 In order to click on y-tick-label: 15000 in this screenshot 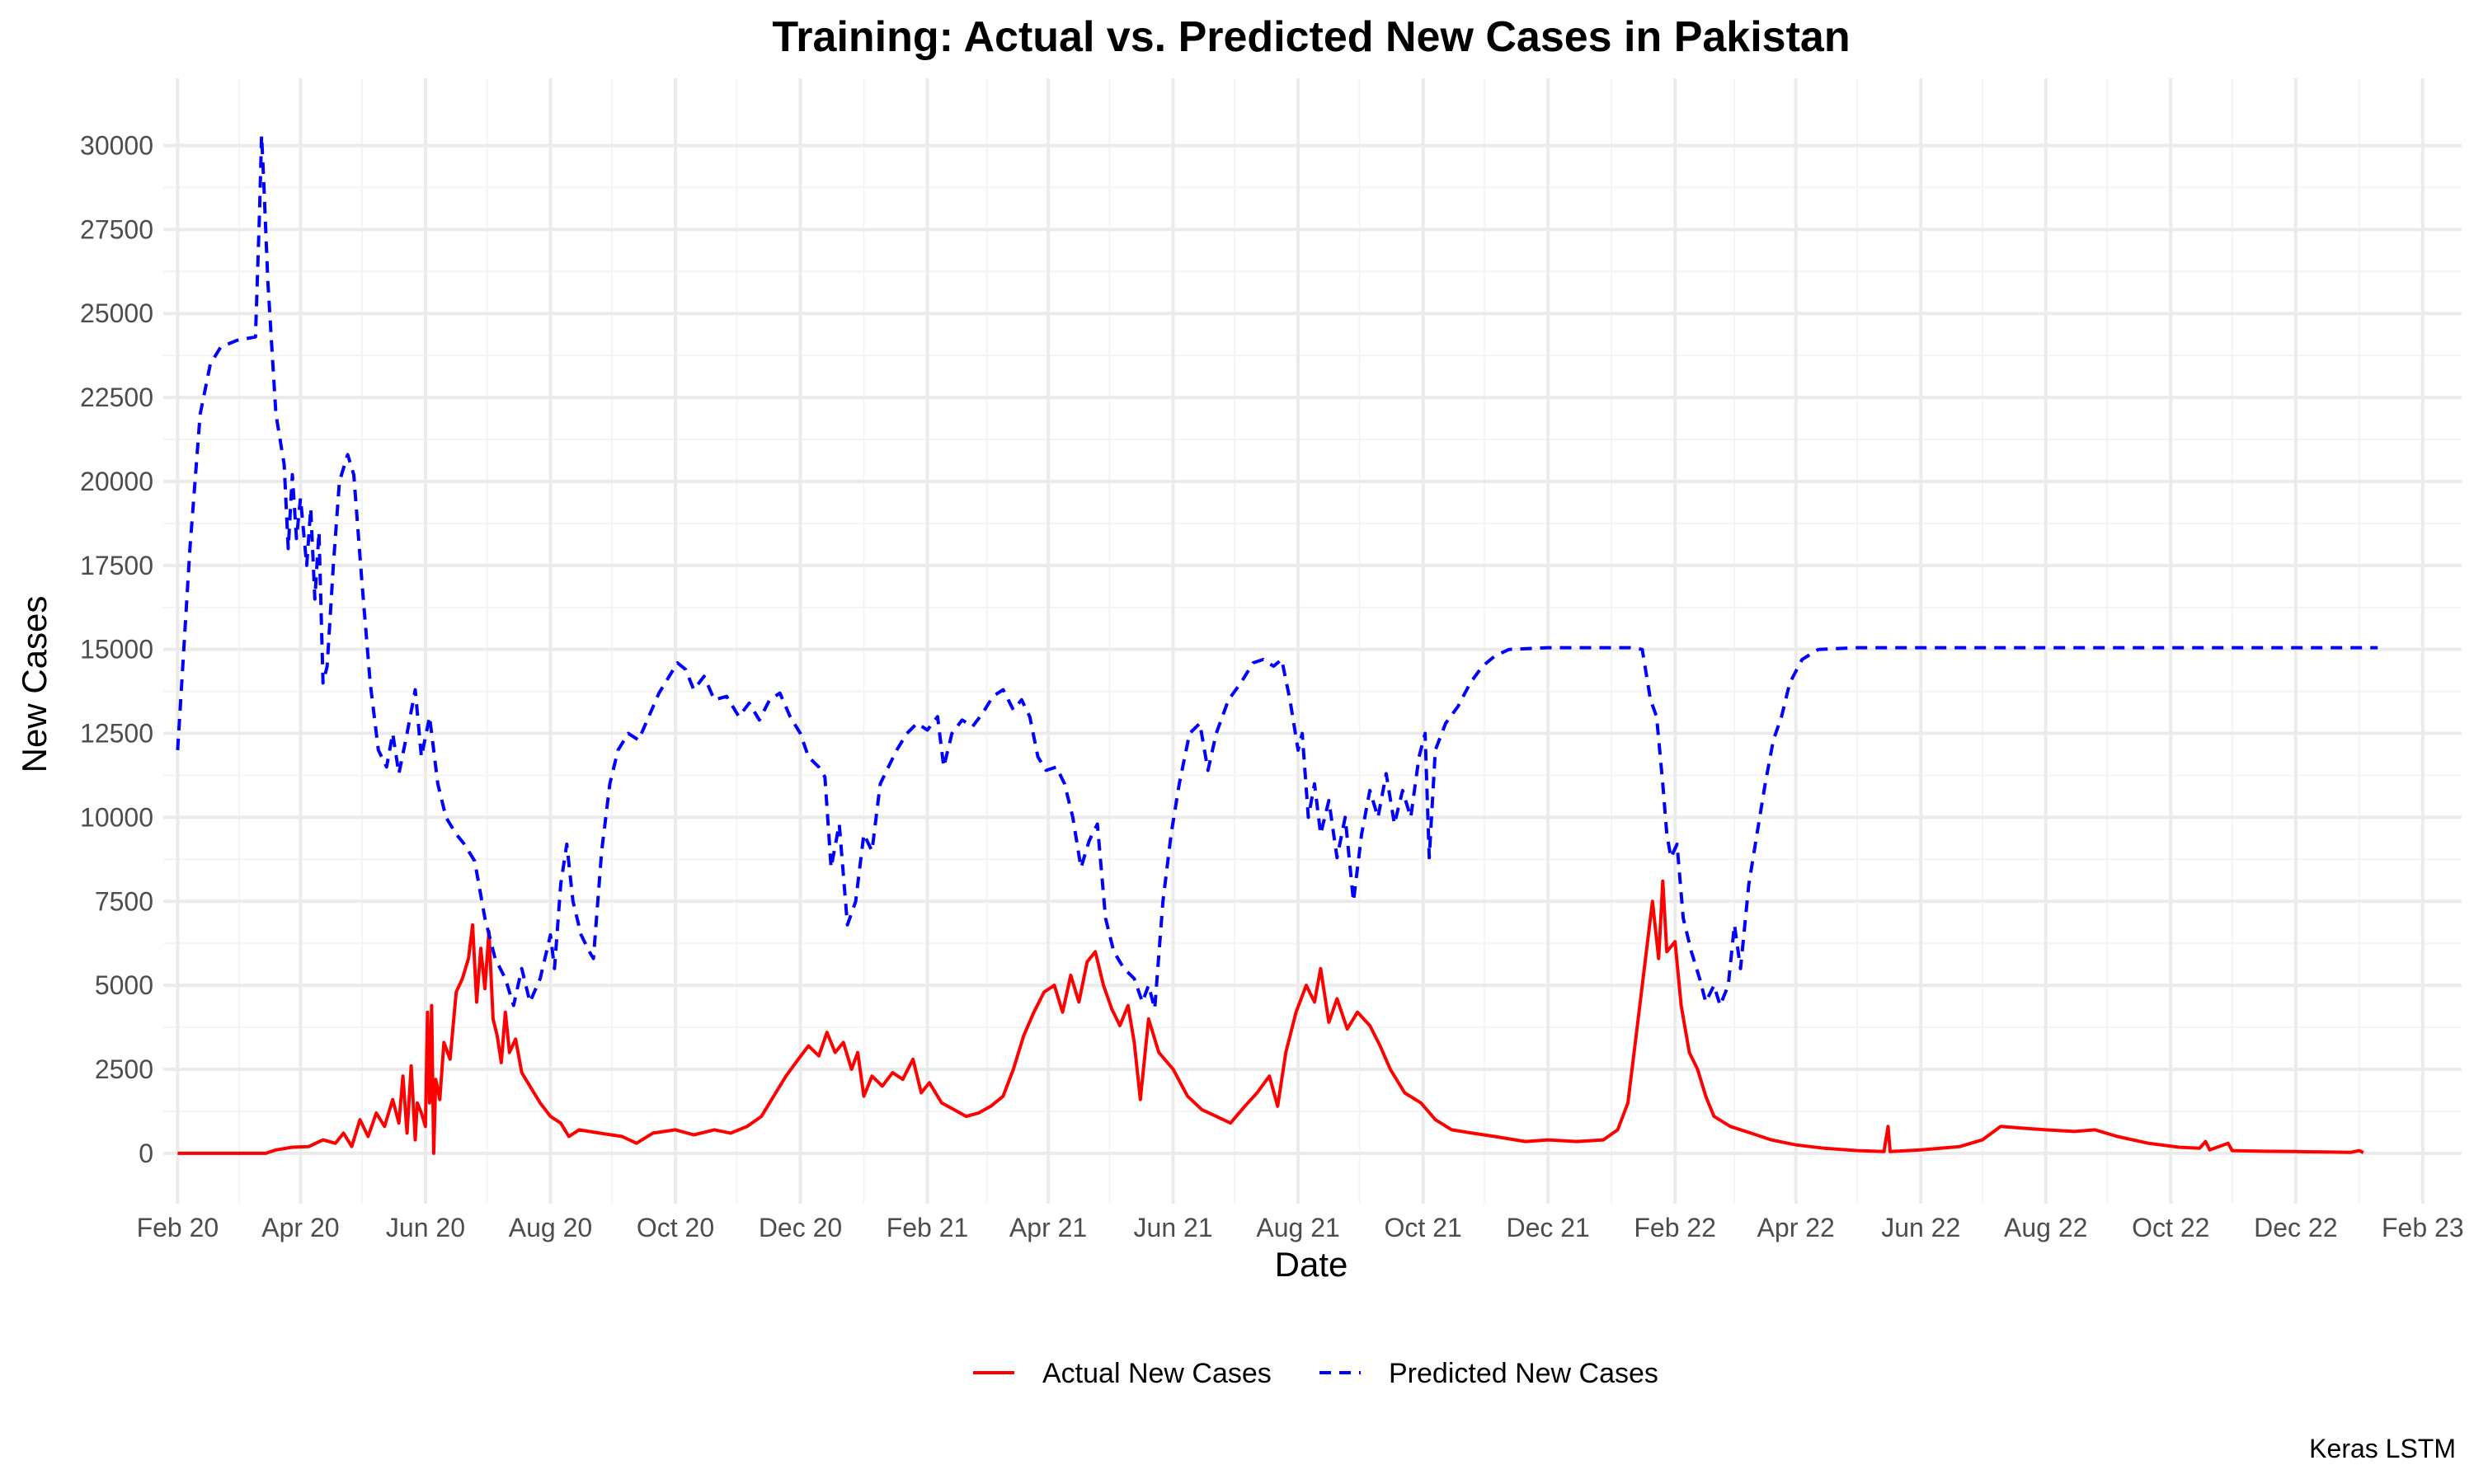, I will do `click(116, 650)`.